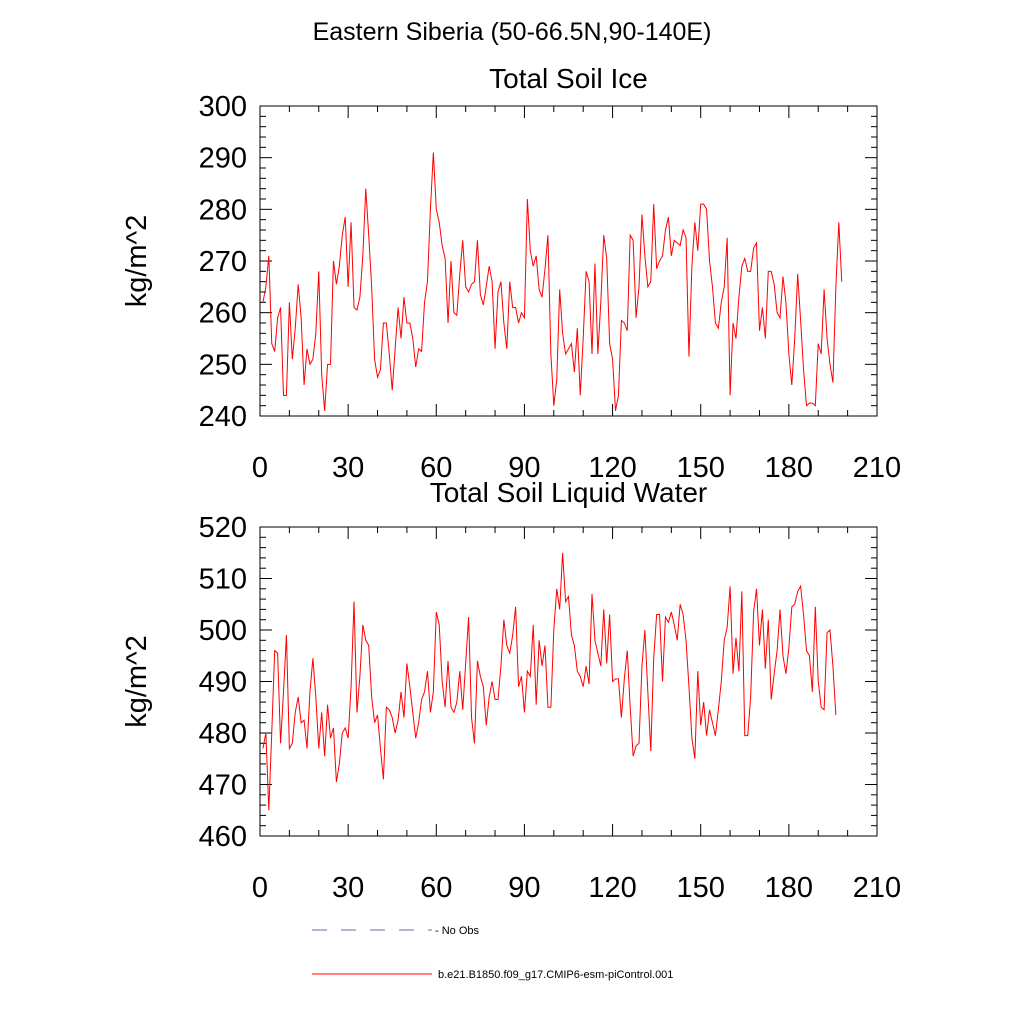 This screenshot has width=1024, height=1029. What do you see at coordinates (223, 786) in the screenshot?
I see `y-tick-label: 470` at bounding box center [223, 786].